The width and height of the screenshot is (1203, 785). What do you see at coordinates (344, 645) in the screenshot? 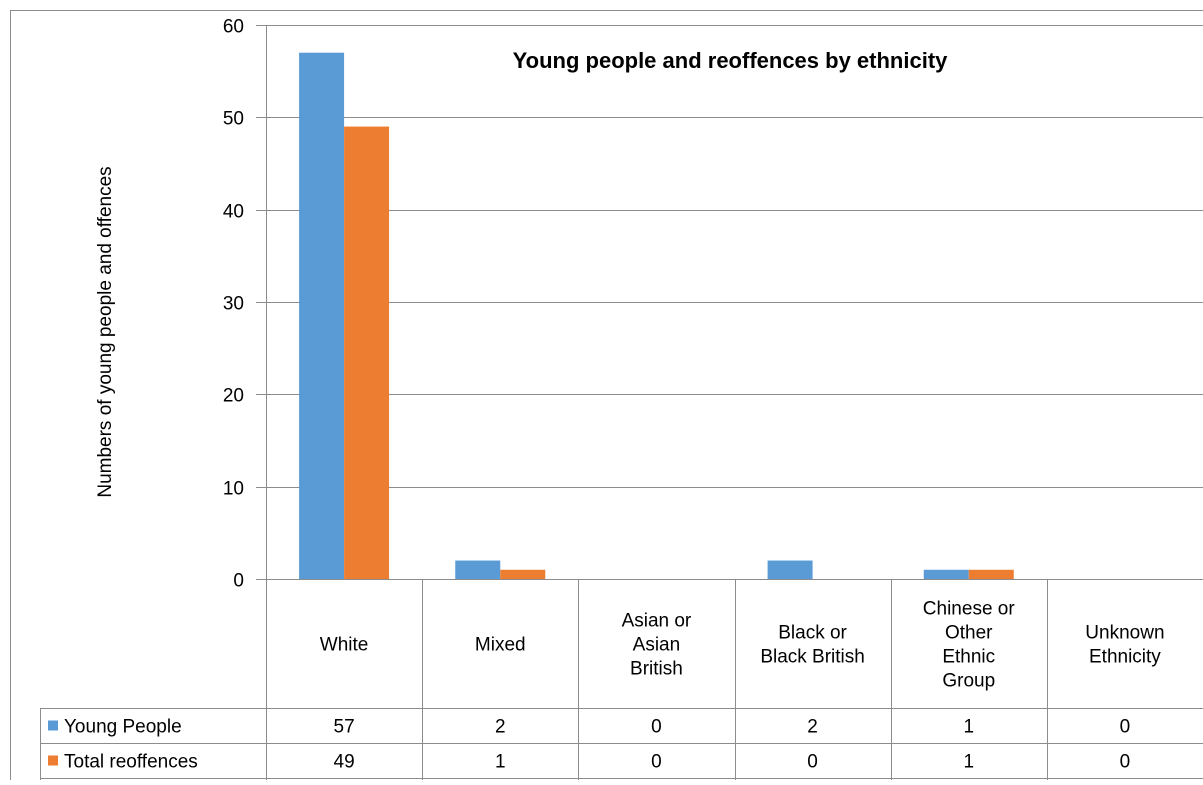
I see `category-label: White` at bounding box center [344, 645].